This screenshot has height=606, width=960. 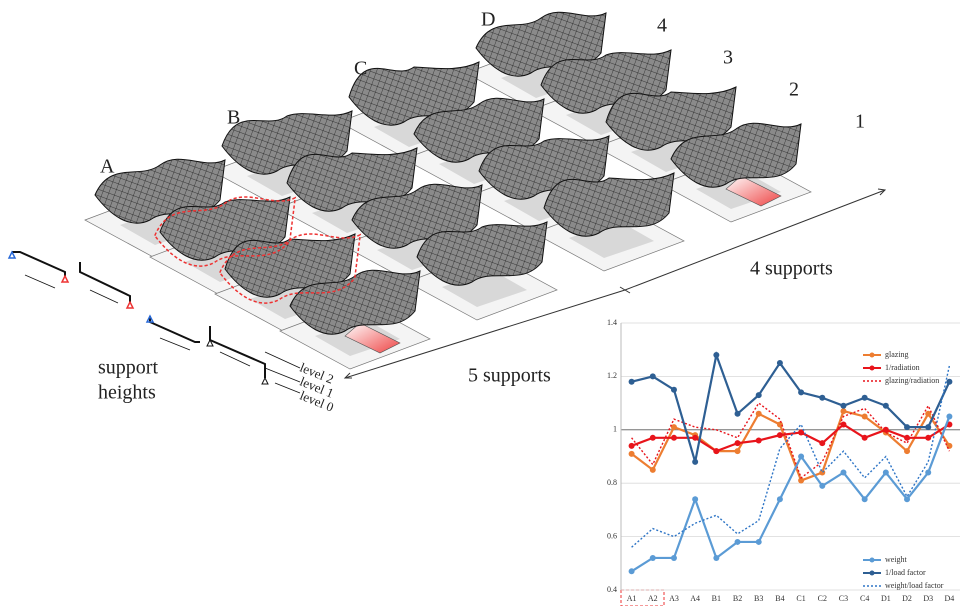 What do you see at coordinates (822, 598) in the screenshot?
I see `x-tick-label: C2` at bounding box center [822, 598].